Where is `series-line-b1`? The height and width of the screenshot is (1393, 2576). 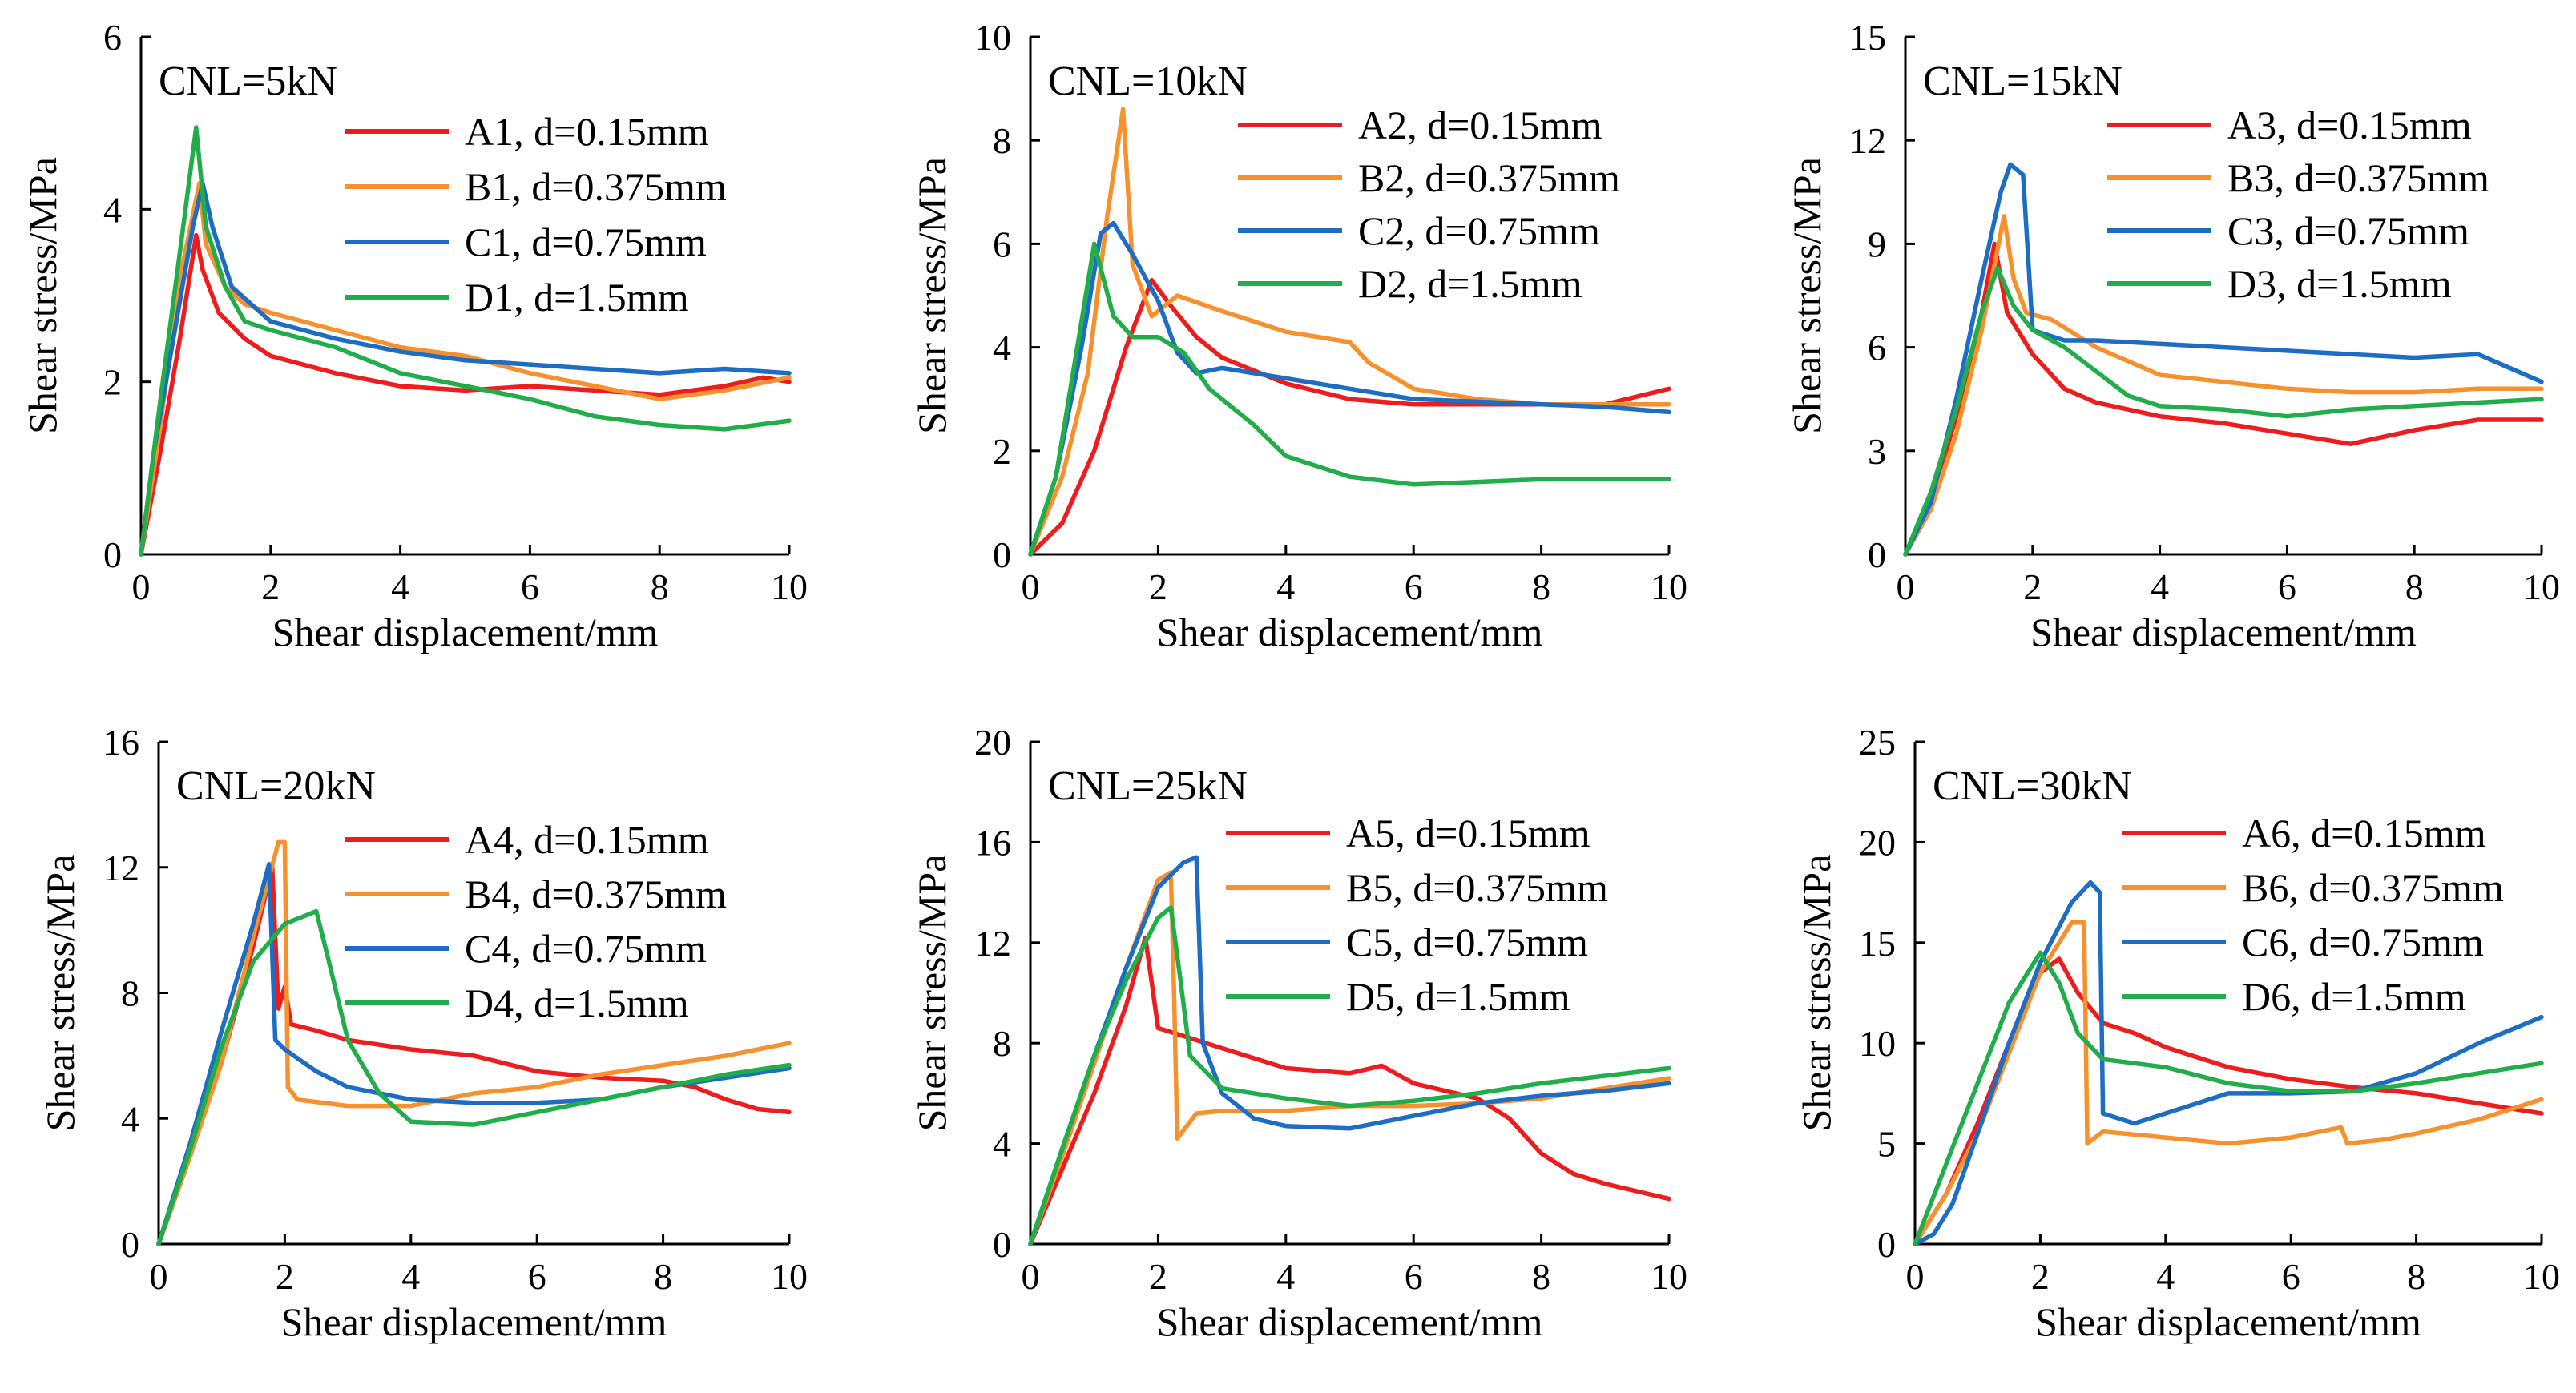
series-line-b1 is located at coordinates (465, 369).